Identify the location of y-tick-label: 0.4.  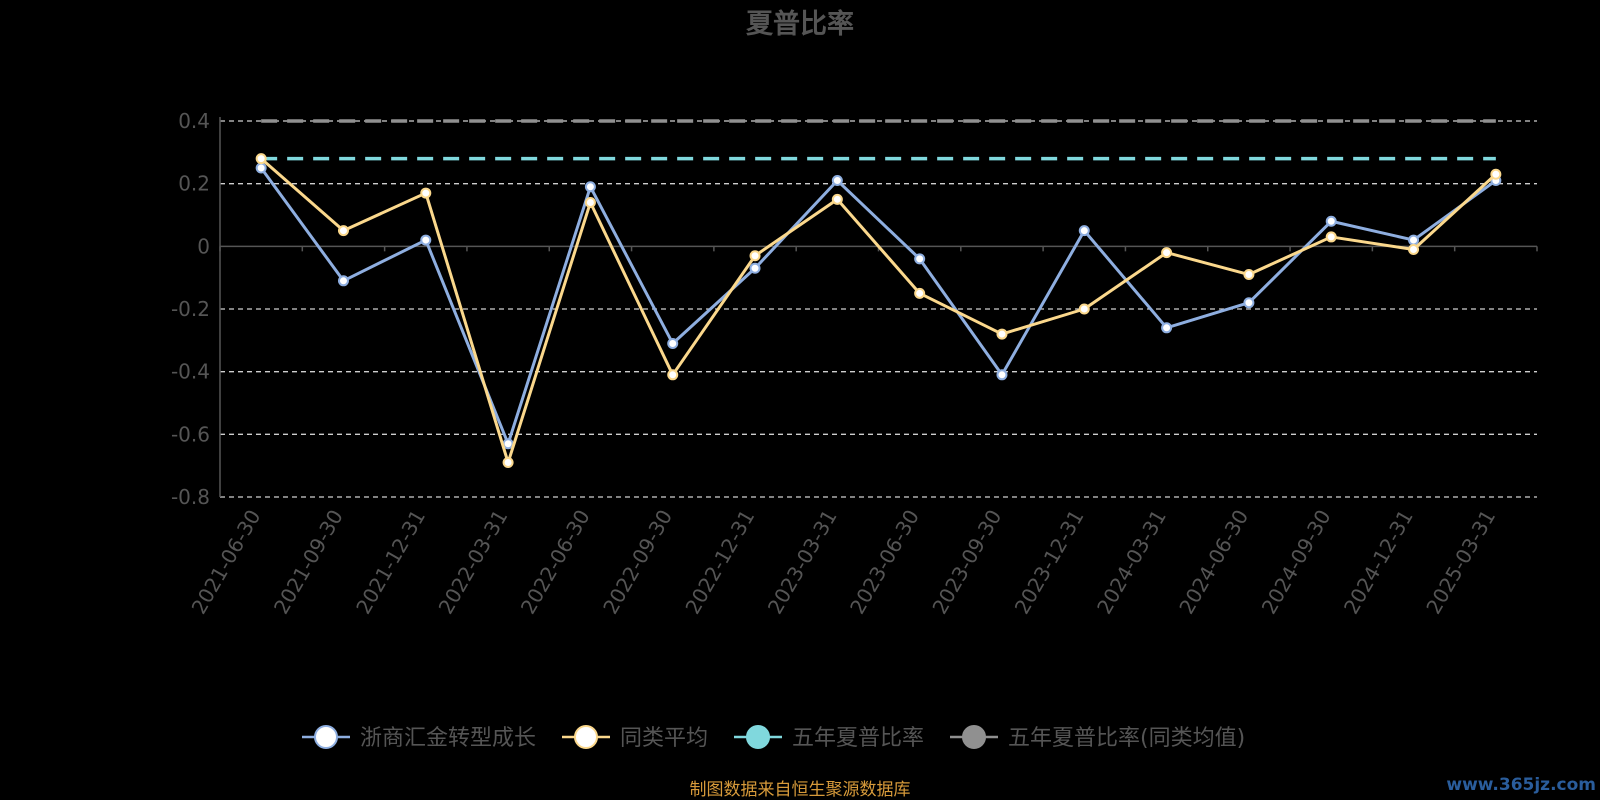
(194, 121).